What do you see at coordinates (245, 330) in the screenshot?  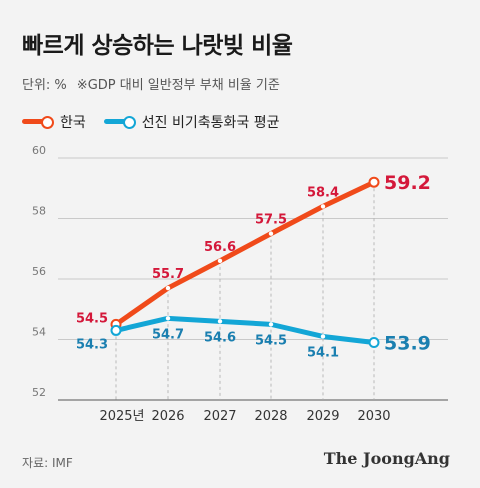 I see `series-line-advanced` at bounding box center [245, 330].